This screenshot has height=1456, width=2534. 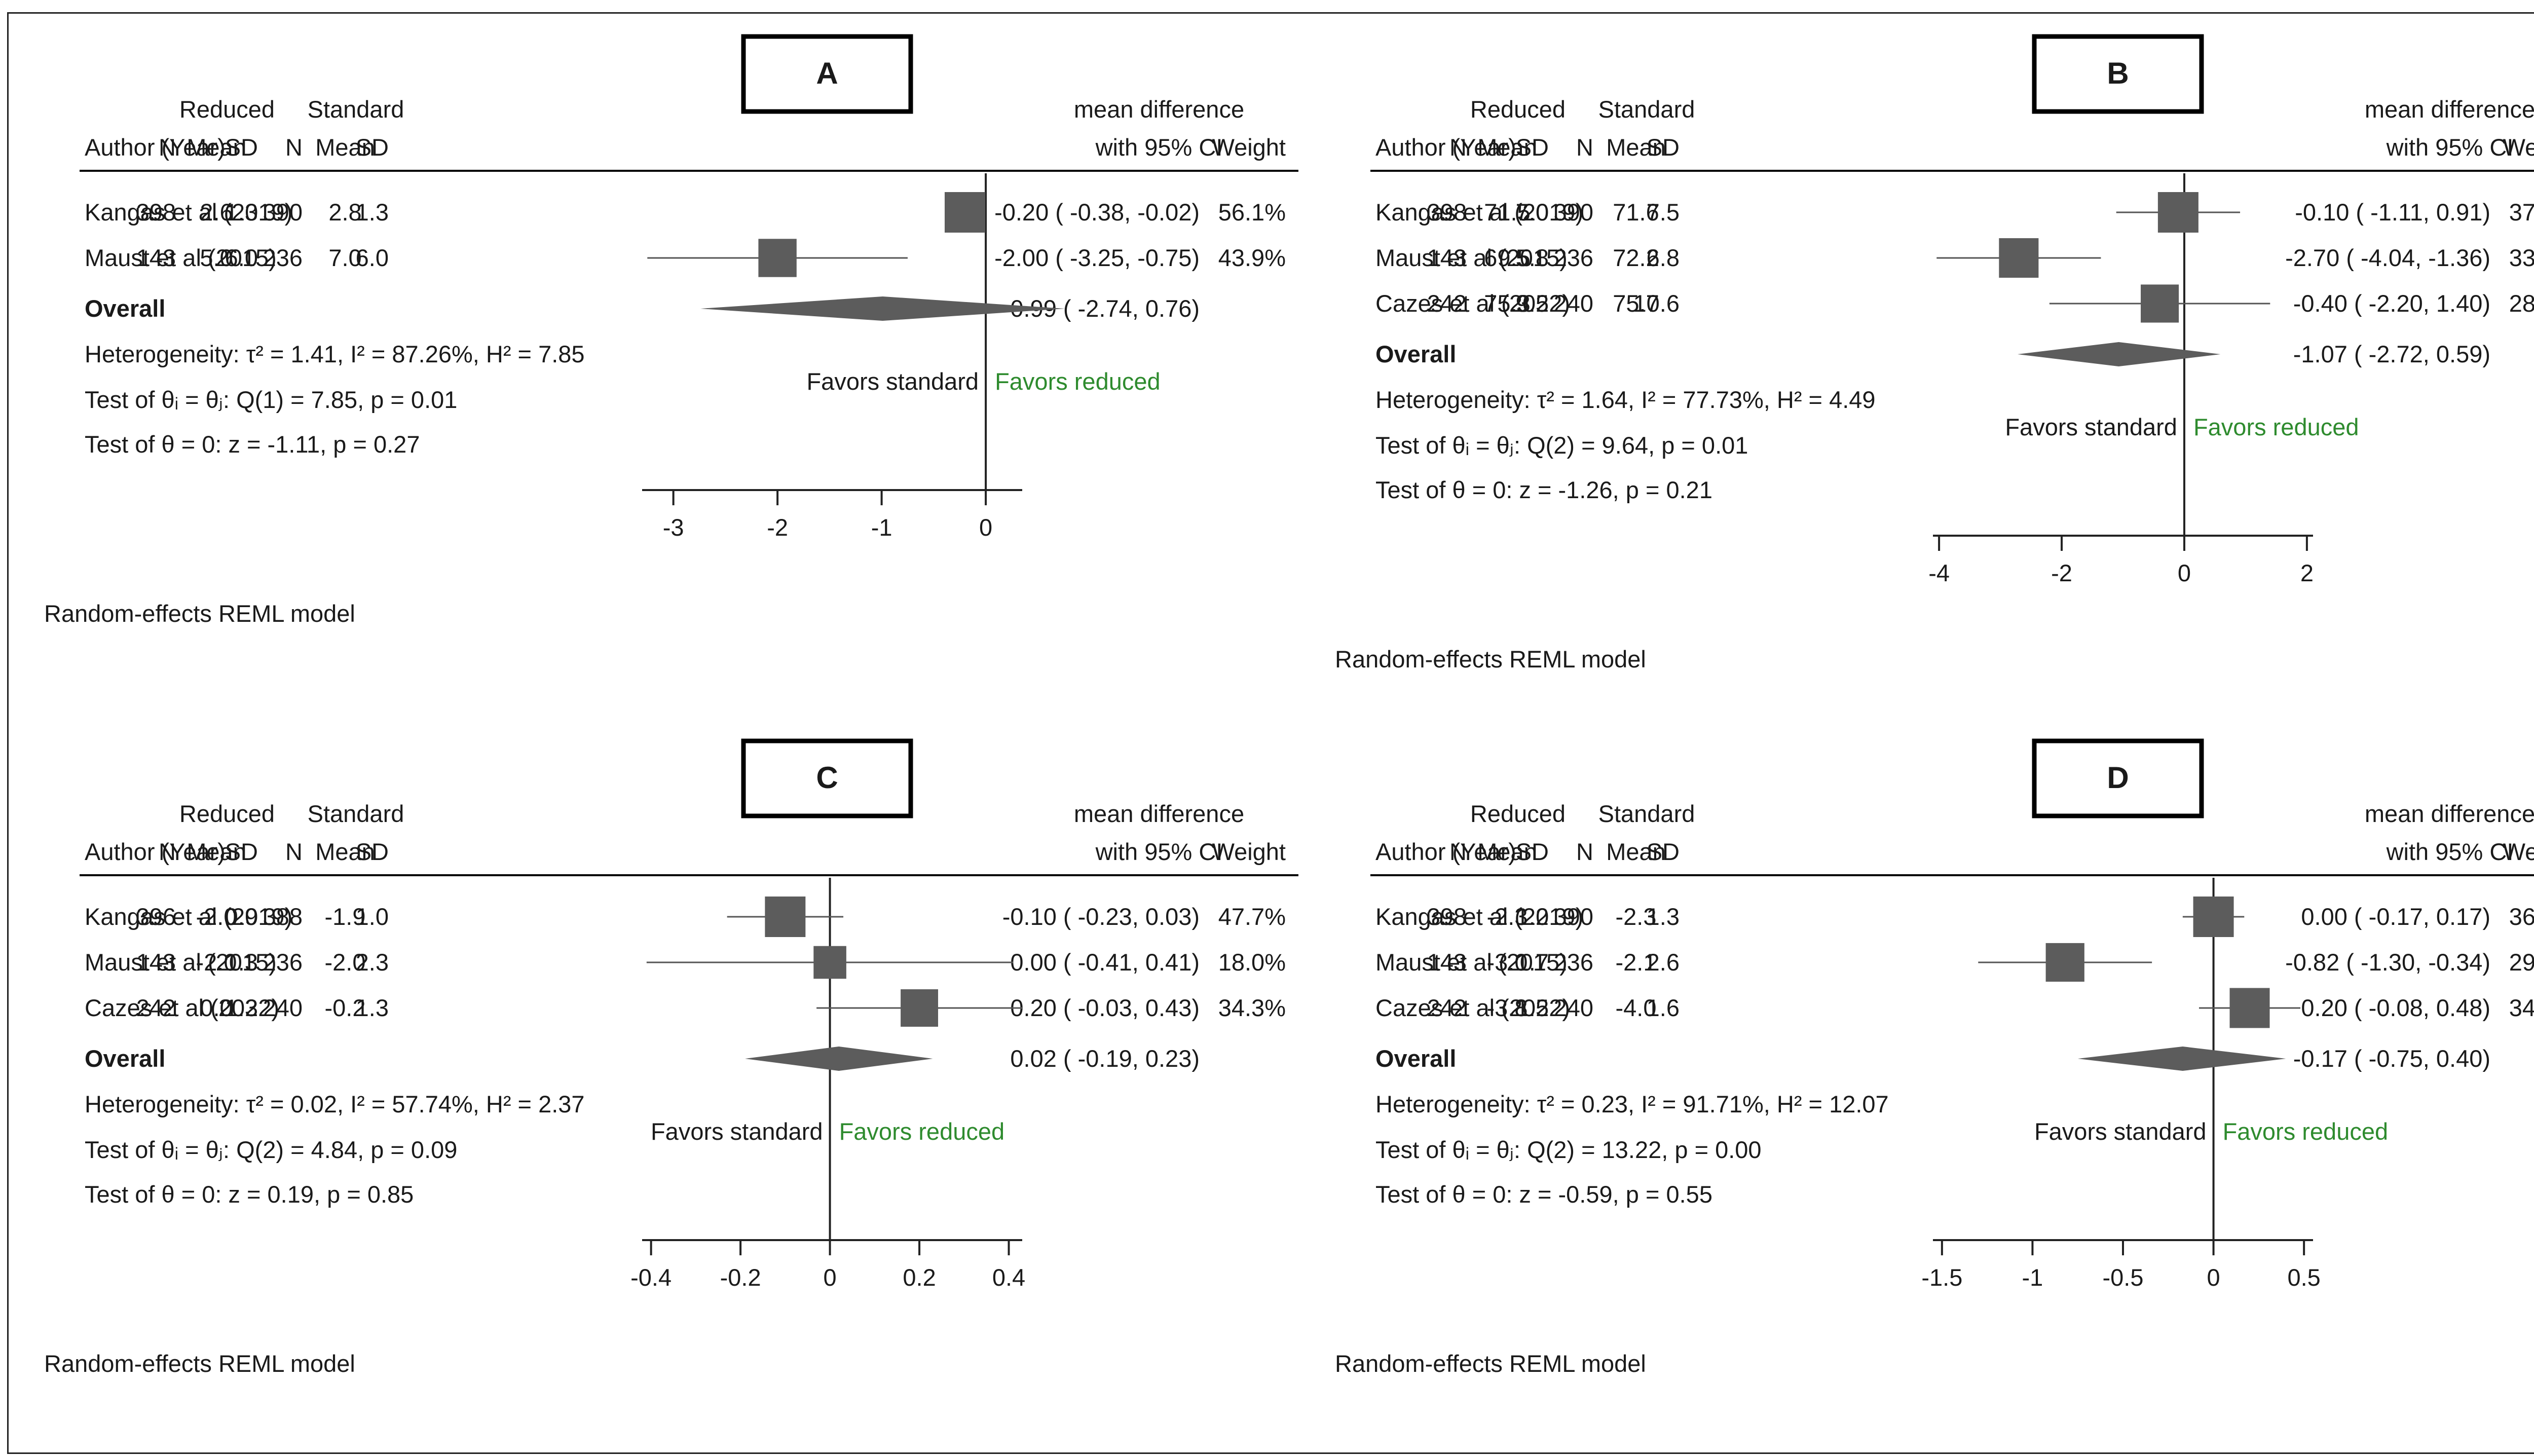 I want to click on reduced-mean: 71.5, so click(x=1507, y=212).